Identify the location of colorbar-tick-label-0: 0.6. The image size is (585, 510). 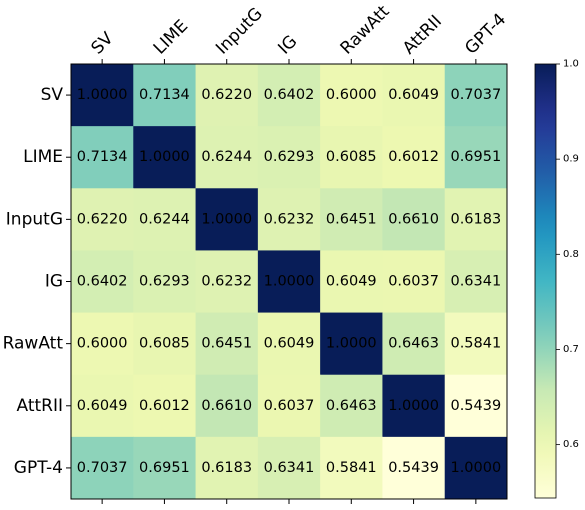
(571, 444).